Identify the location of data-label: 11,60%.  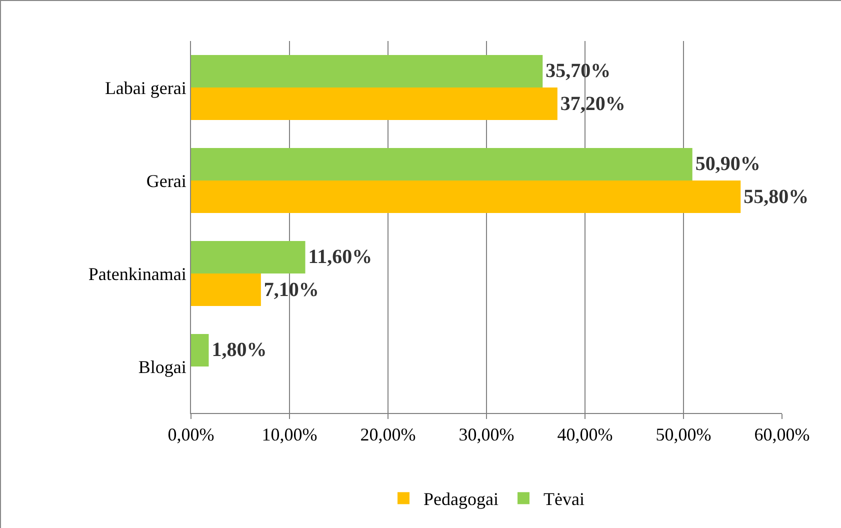
(340, 257).